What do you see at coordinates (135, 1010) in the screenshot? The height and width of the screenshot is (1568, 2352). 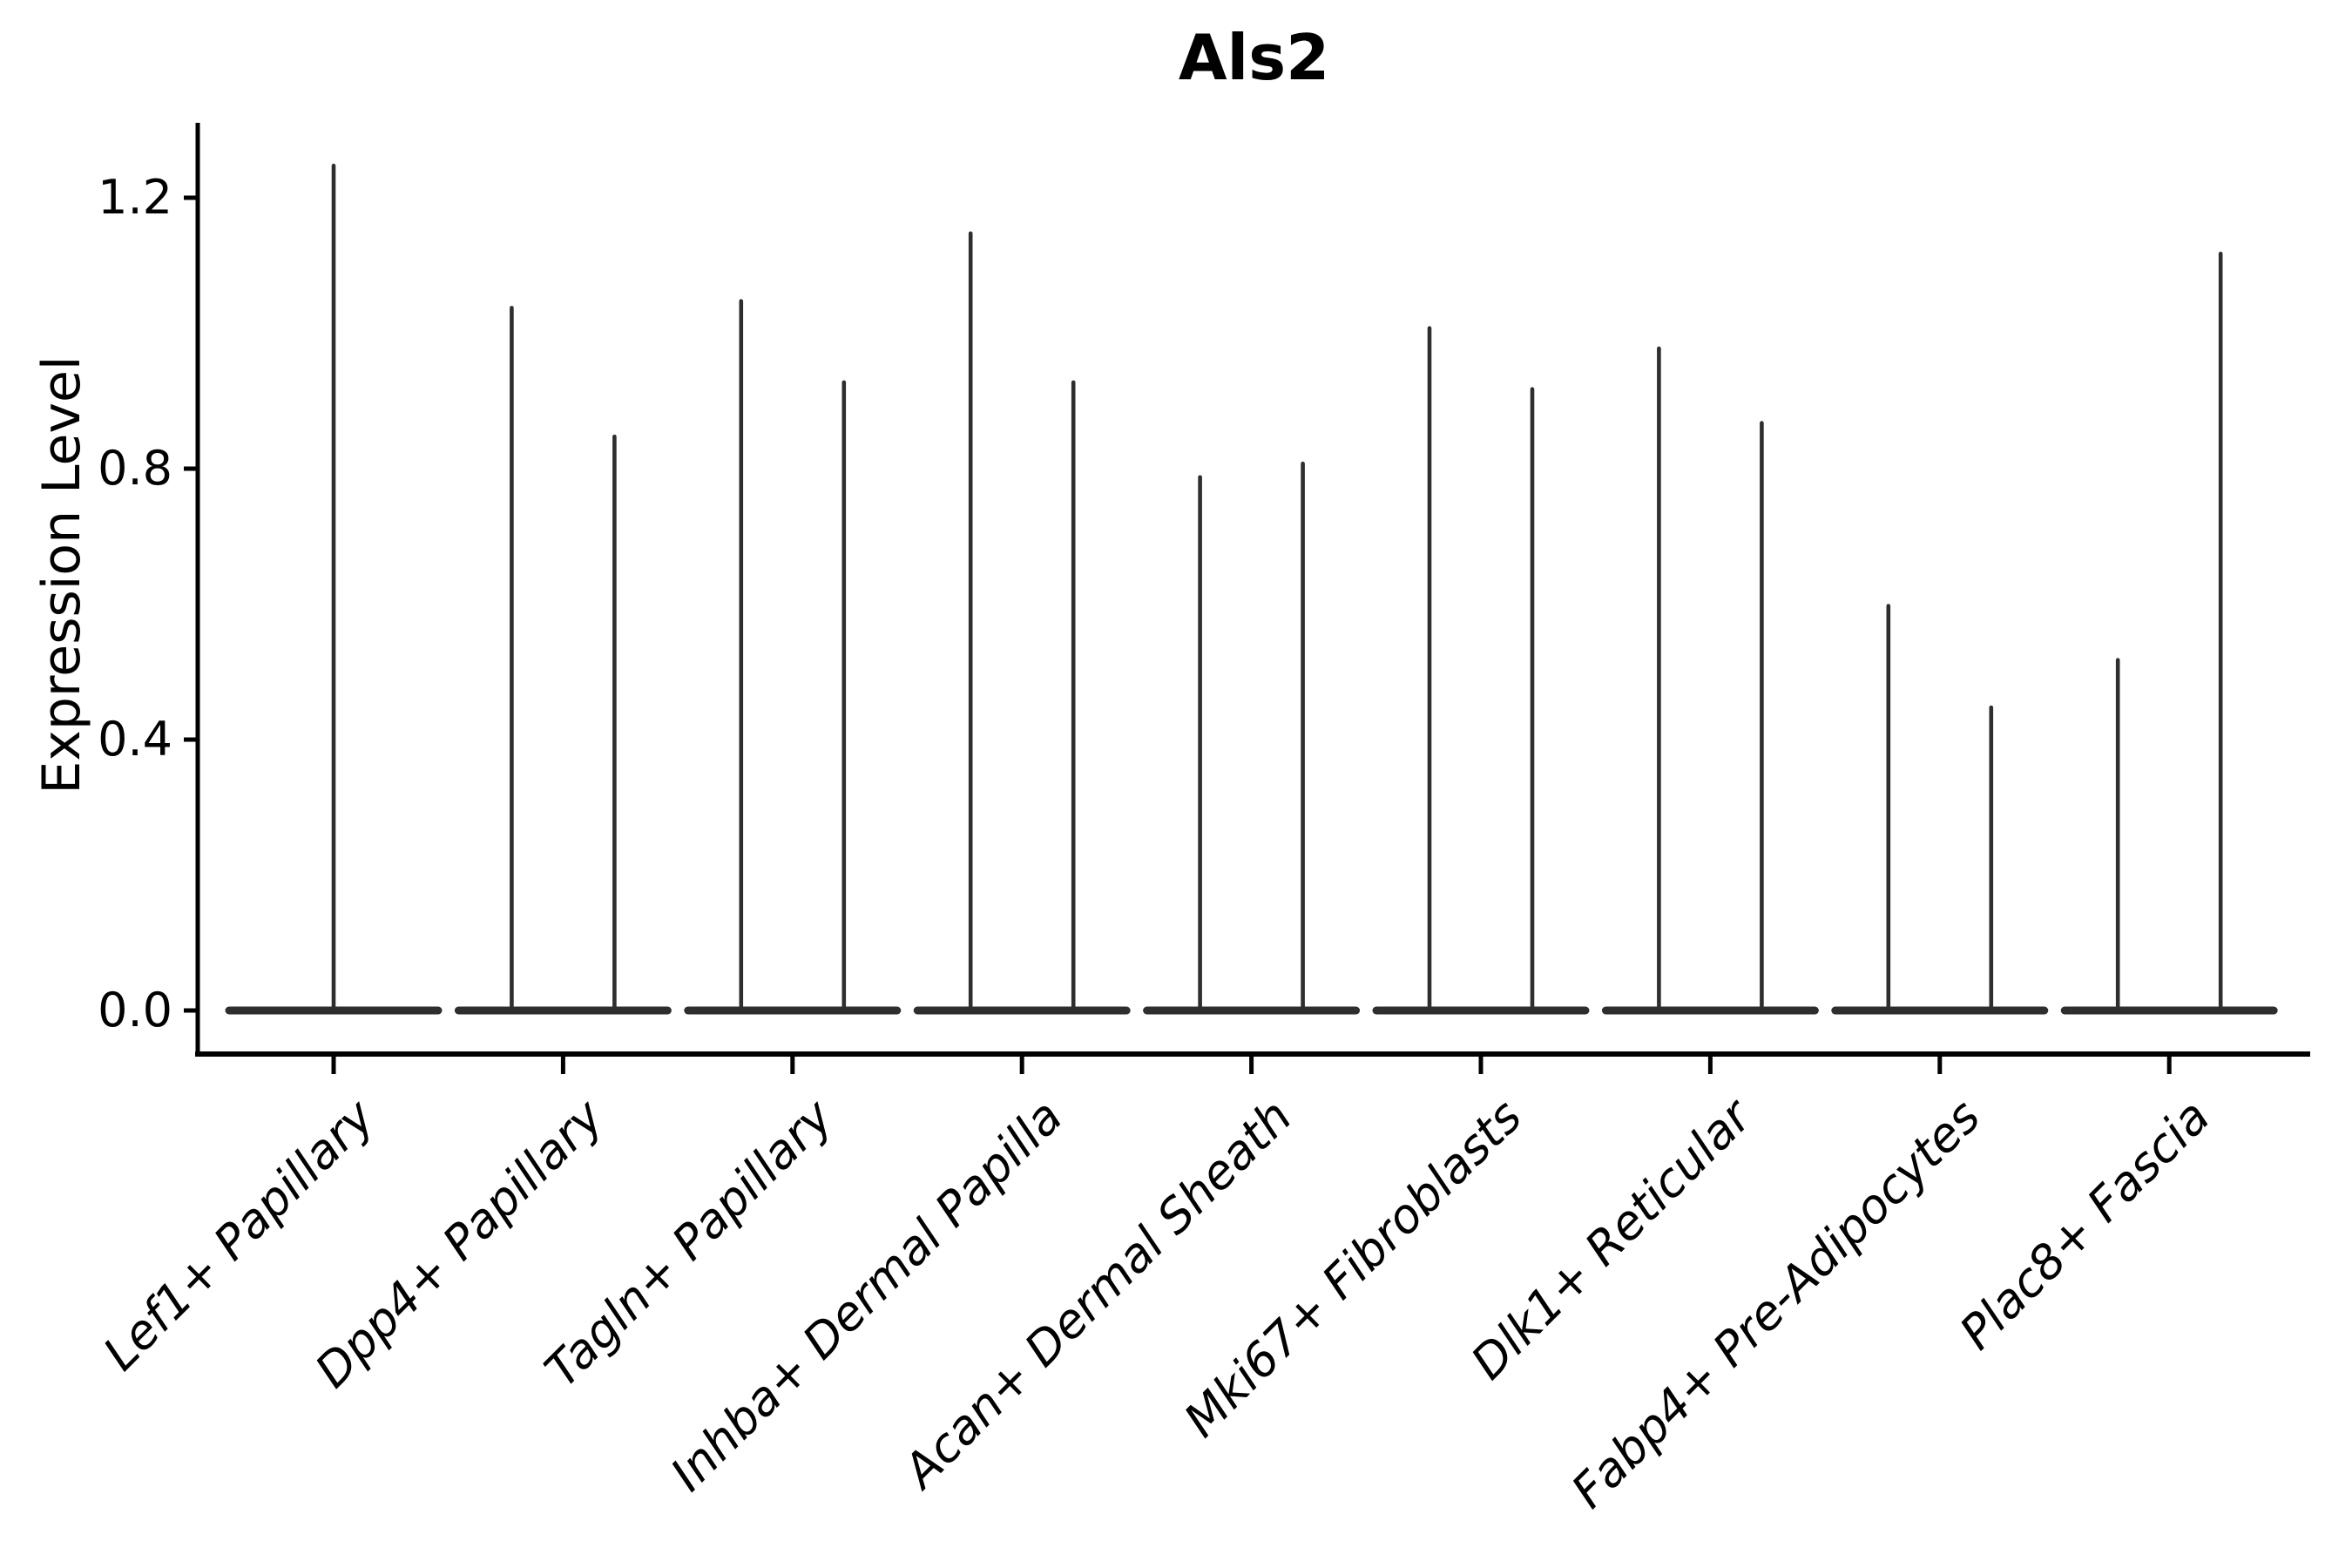 I see `y-tick-label: 0.0` at bounding box center [135, 1010].